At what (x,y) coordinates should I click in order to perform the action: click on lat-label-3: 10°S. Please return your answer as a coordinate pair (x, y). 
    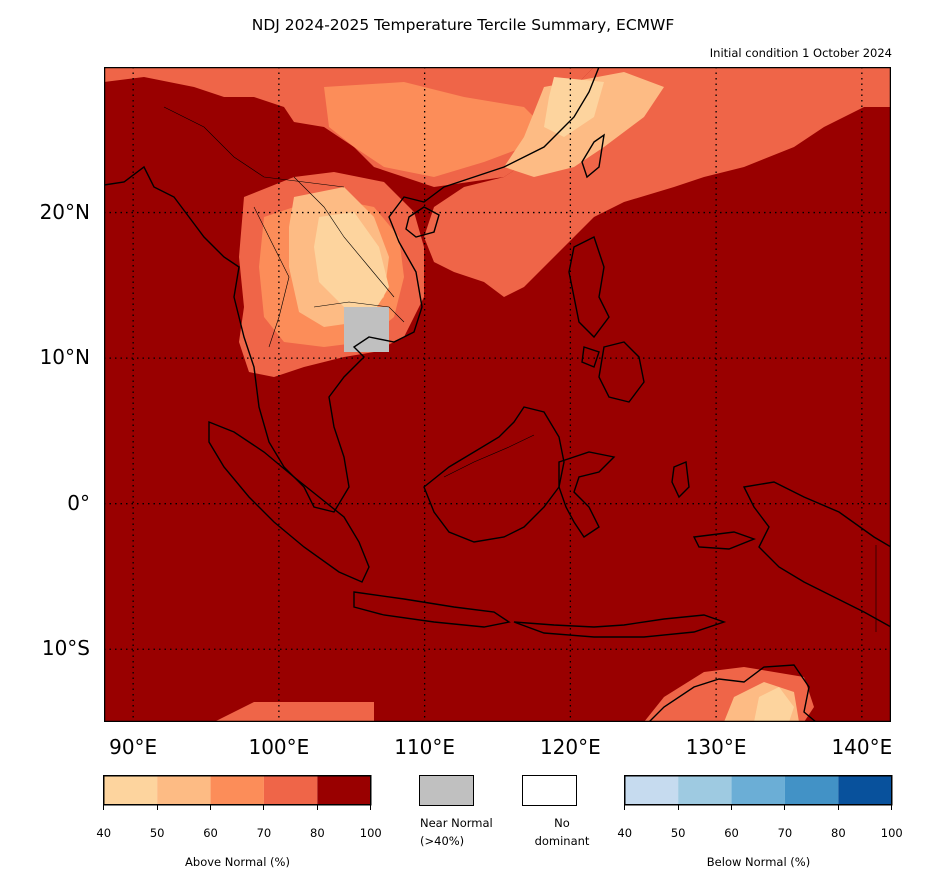
    Looking at the image, I should click on (65, 648).